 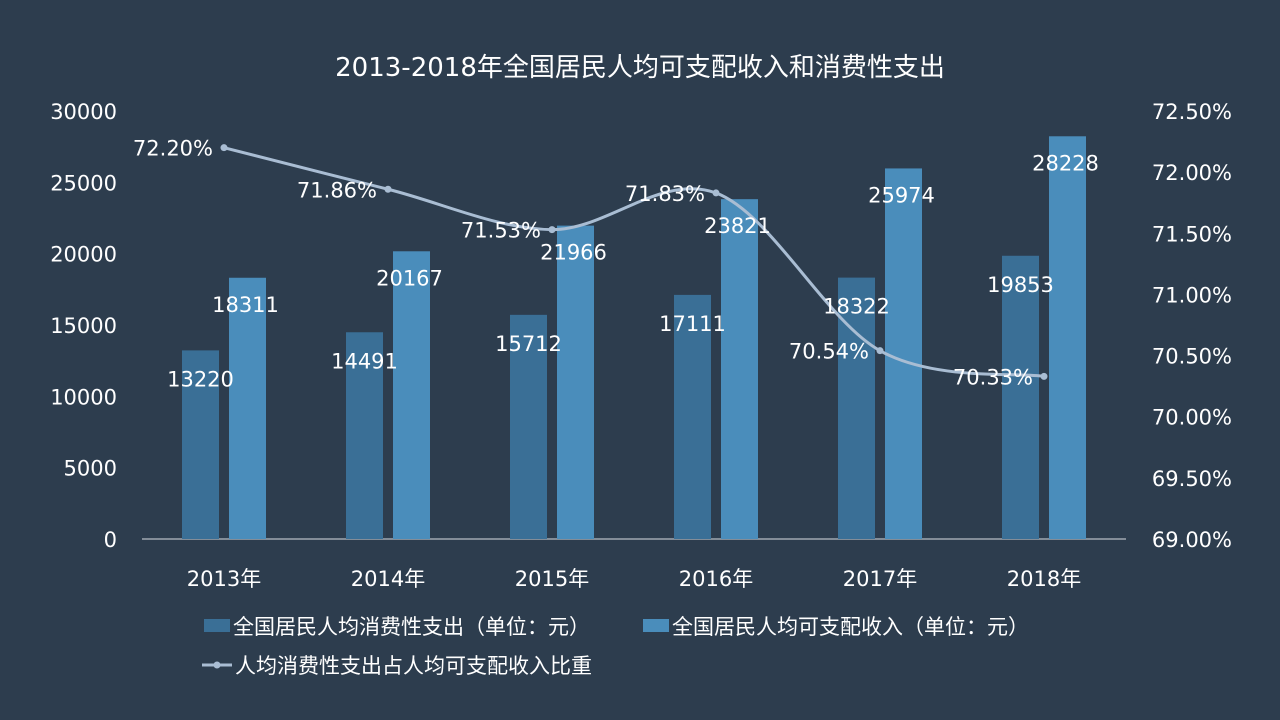 What do you see at coordinates (634, 579) in the screenshot?
I see `x-axis: 2013年 2014年 2015年 2016年 2017年 2018年` at bounding box center [634, 579].